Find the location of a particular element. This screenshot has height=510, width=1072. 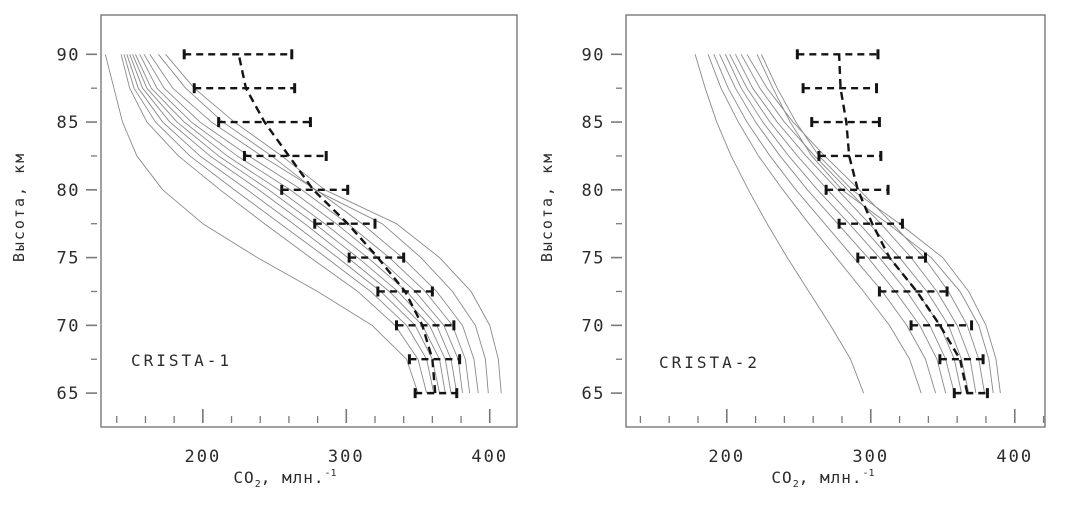

x-axis-title-crista-1: CO2, млн.-1 is located at coordinates (285, 479).